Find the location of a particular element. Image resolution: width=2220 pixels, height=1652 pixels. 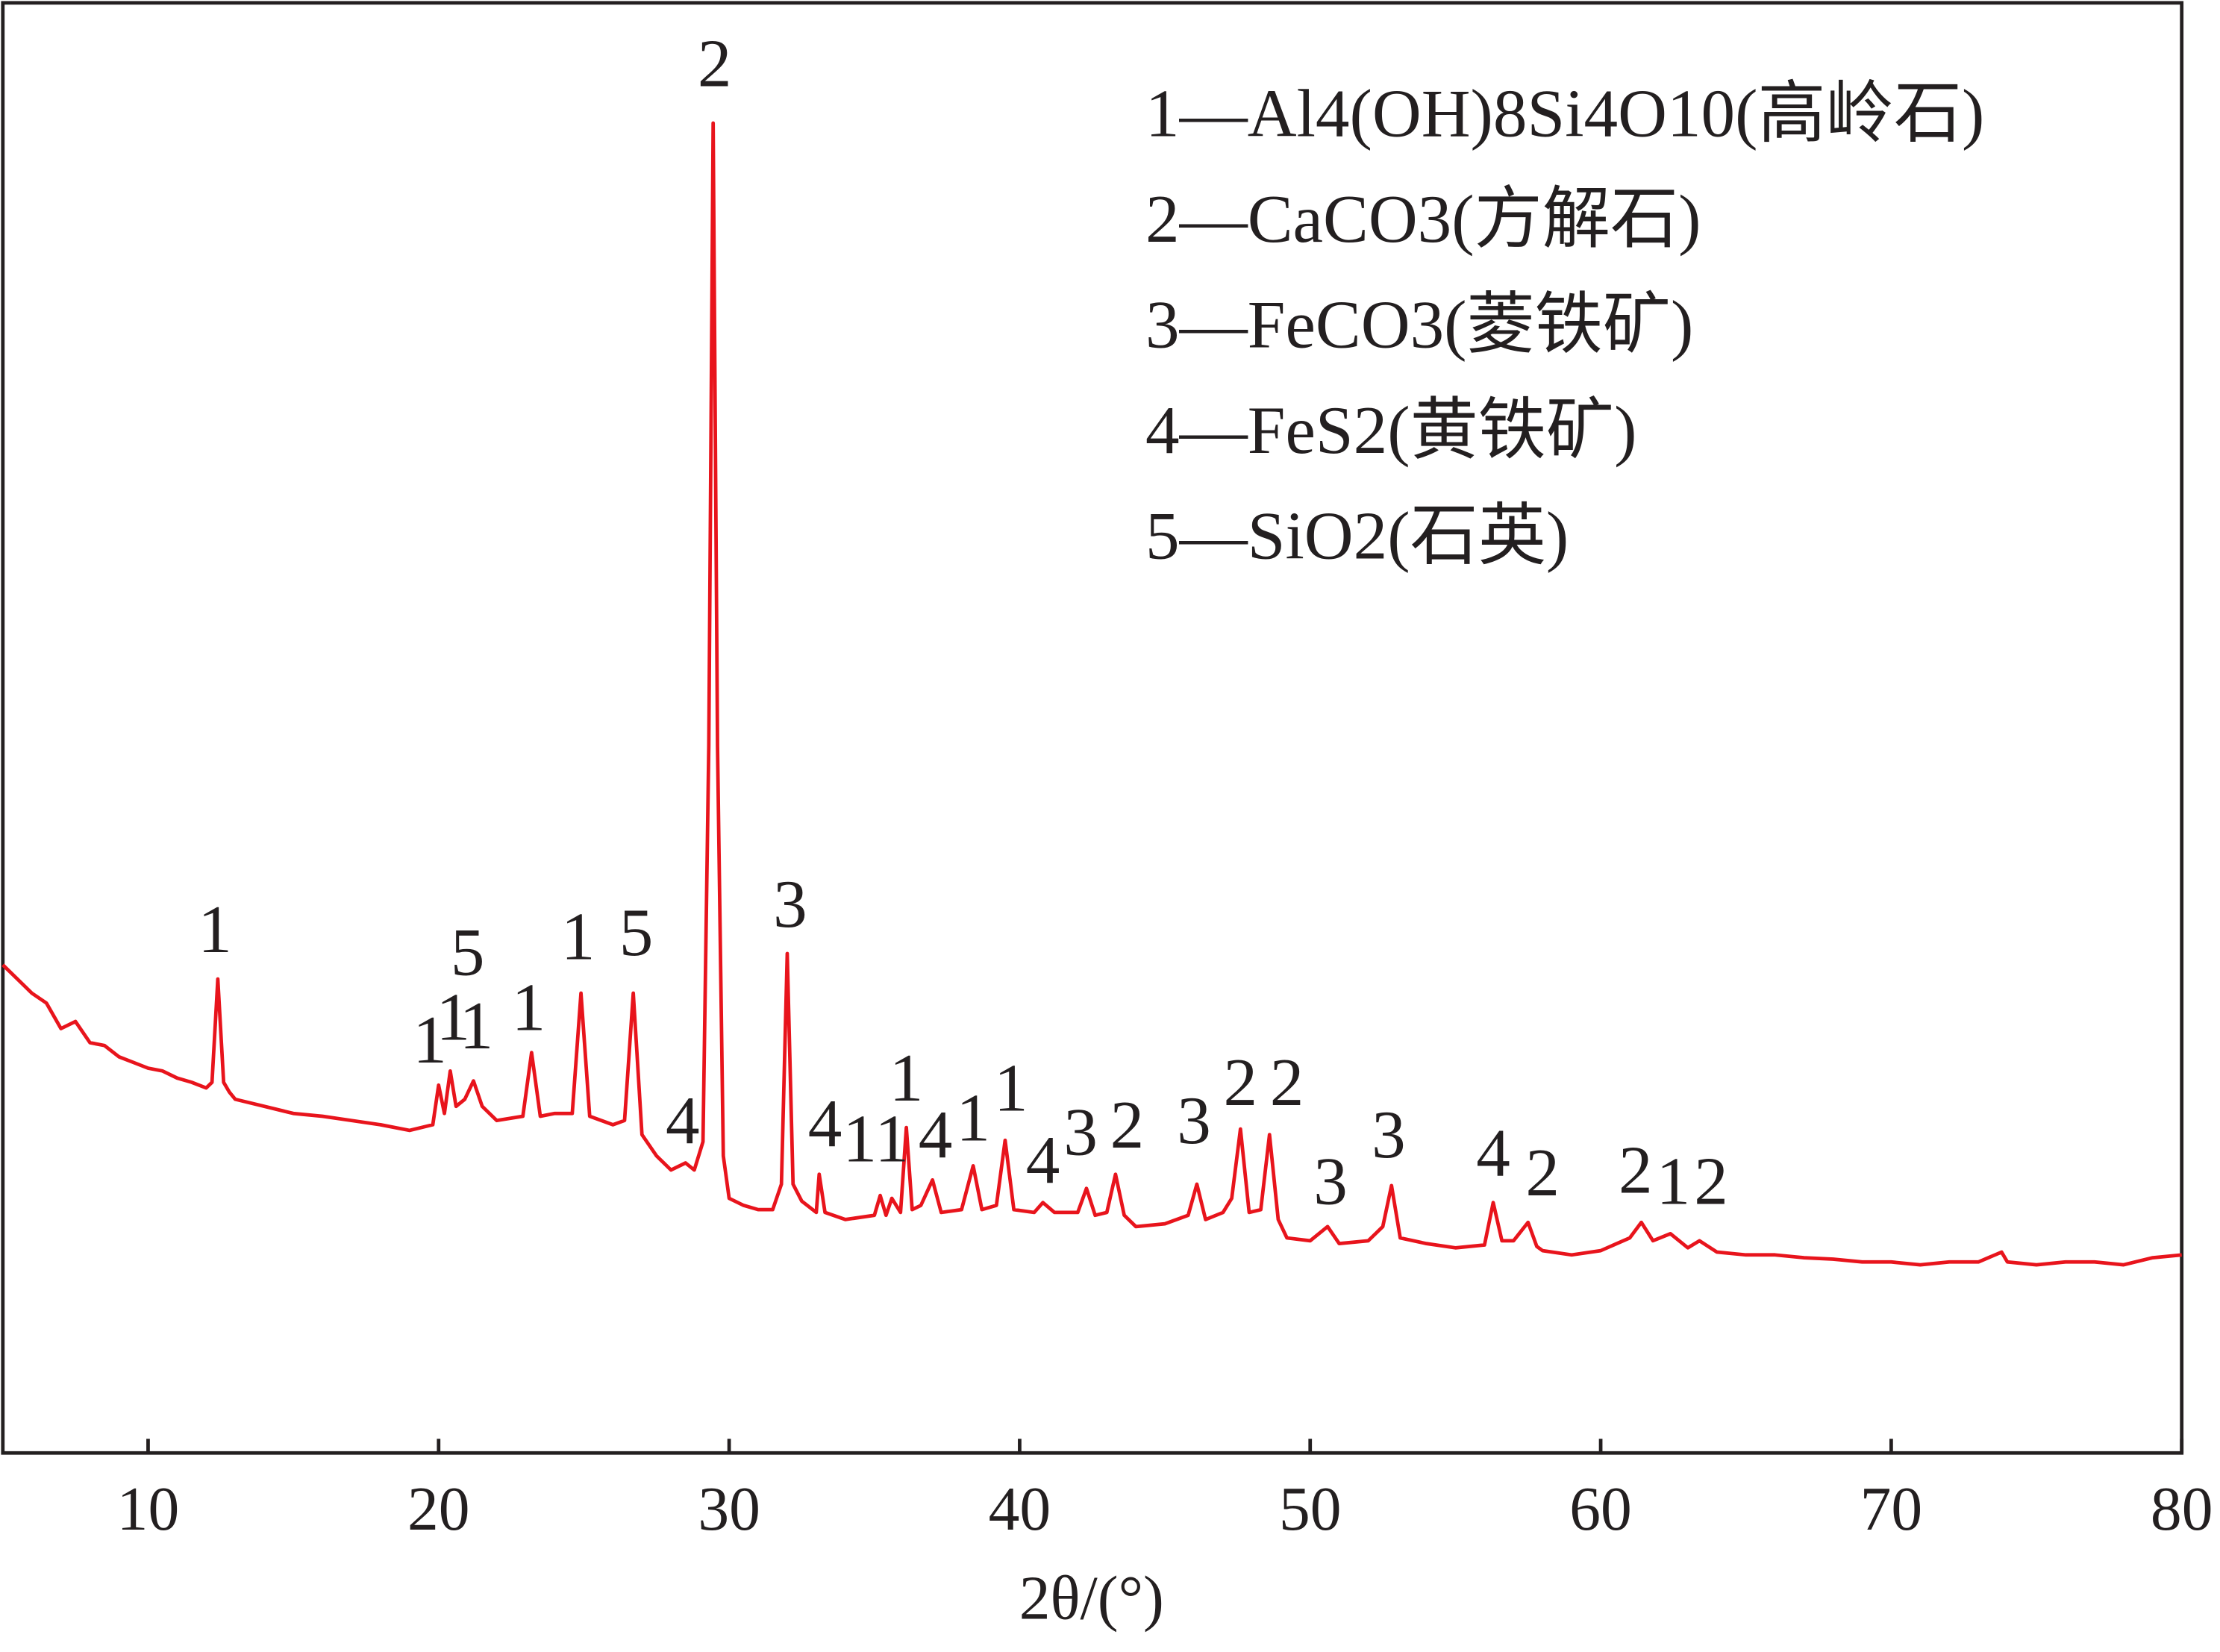

x-tick-label: 40 is located at coordinates (1020, 1510).